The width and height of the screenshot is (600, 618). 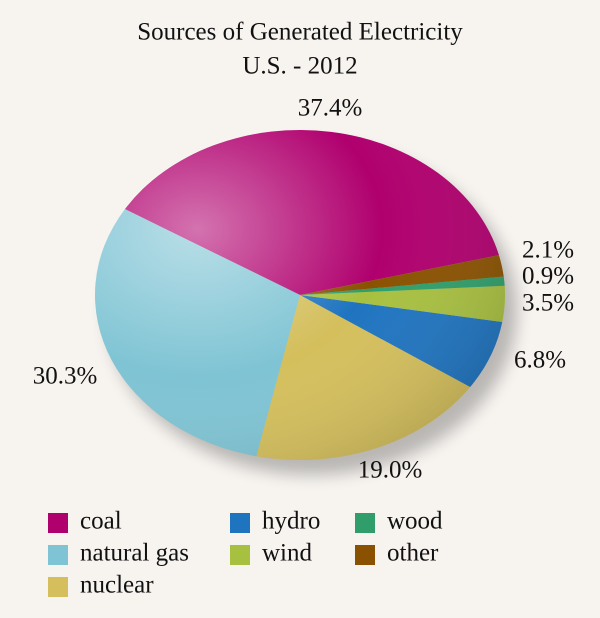 I want to click on data-label: 3.5%, so click(x=548, y=303).